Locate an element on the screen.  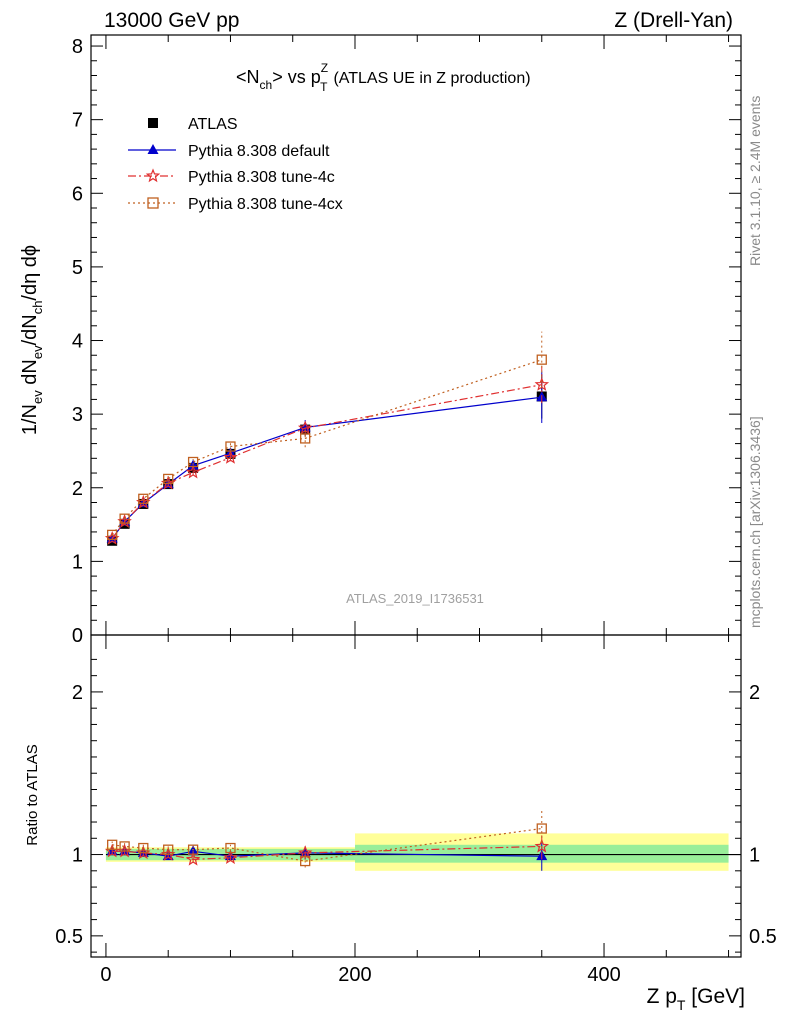
legend-label-default: Pythia 8.308 default is located at coordinates (259, 151).